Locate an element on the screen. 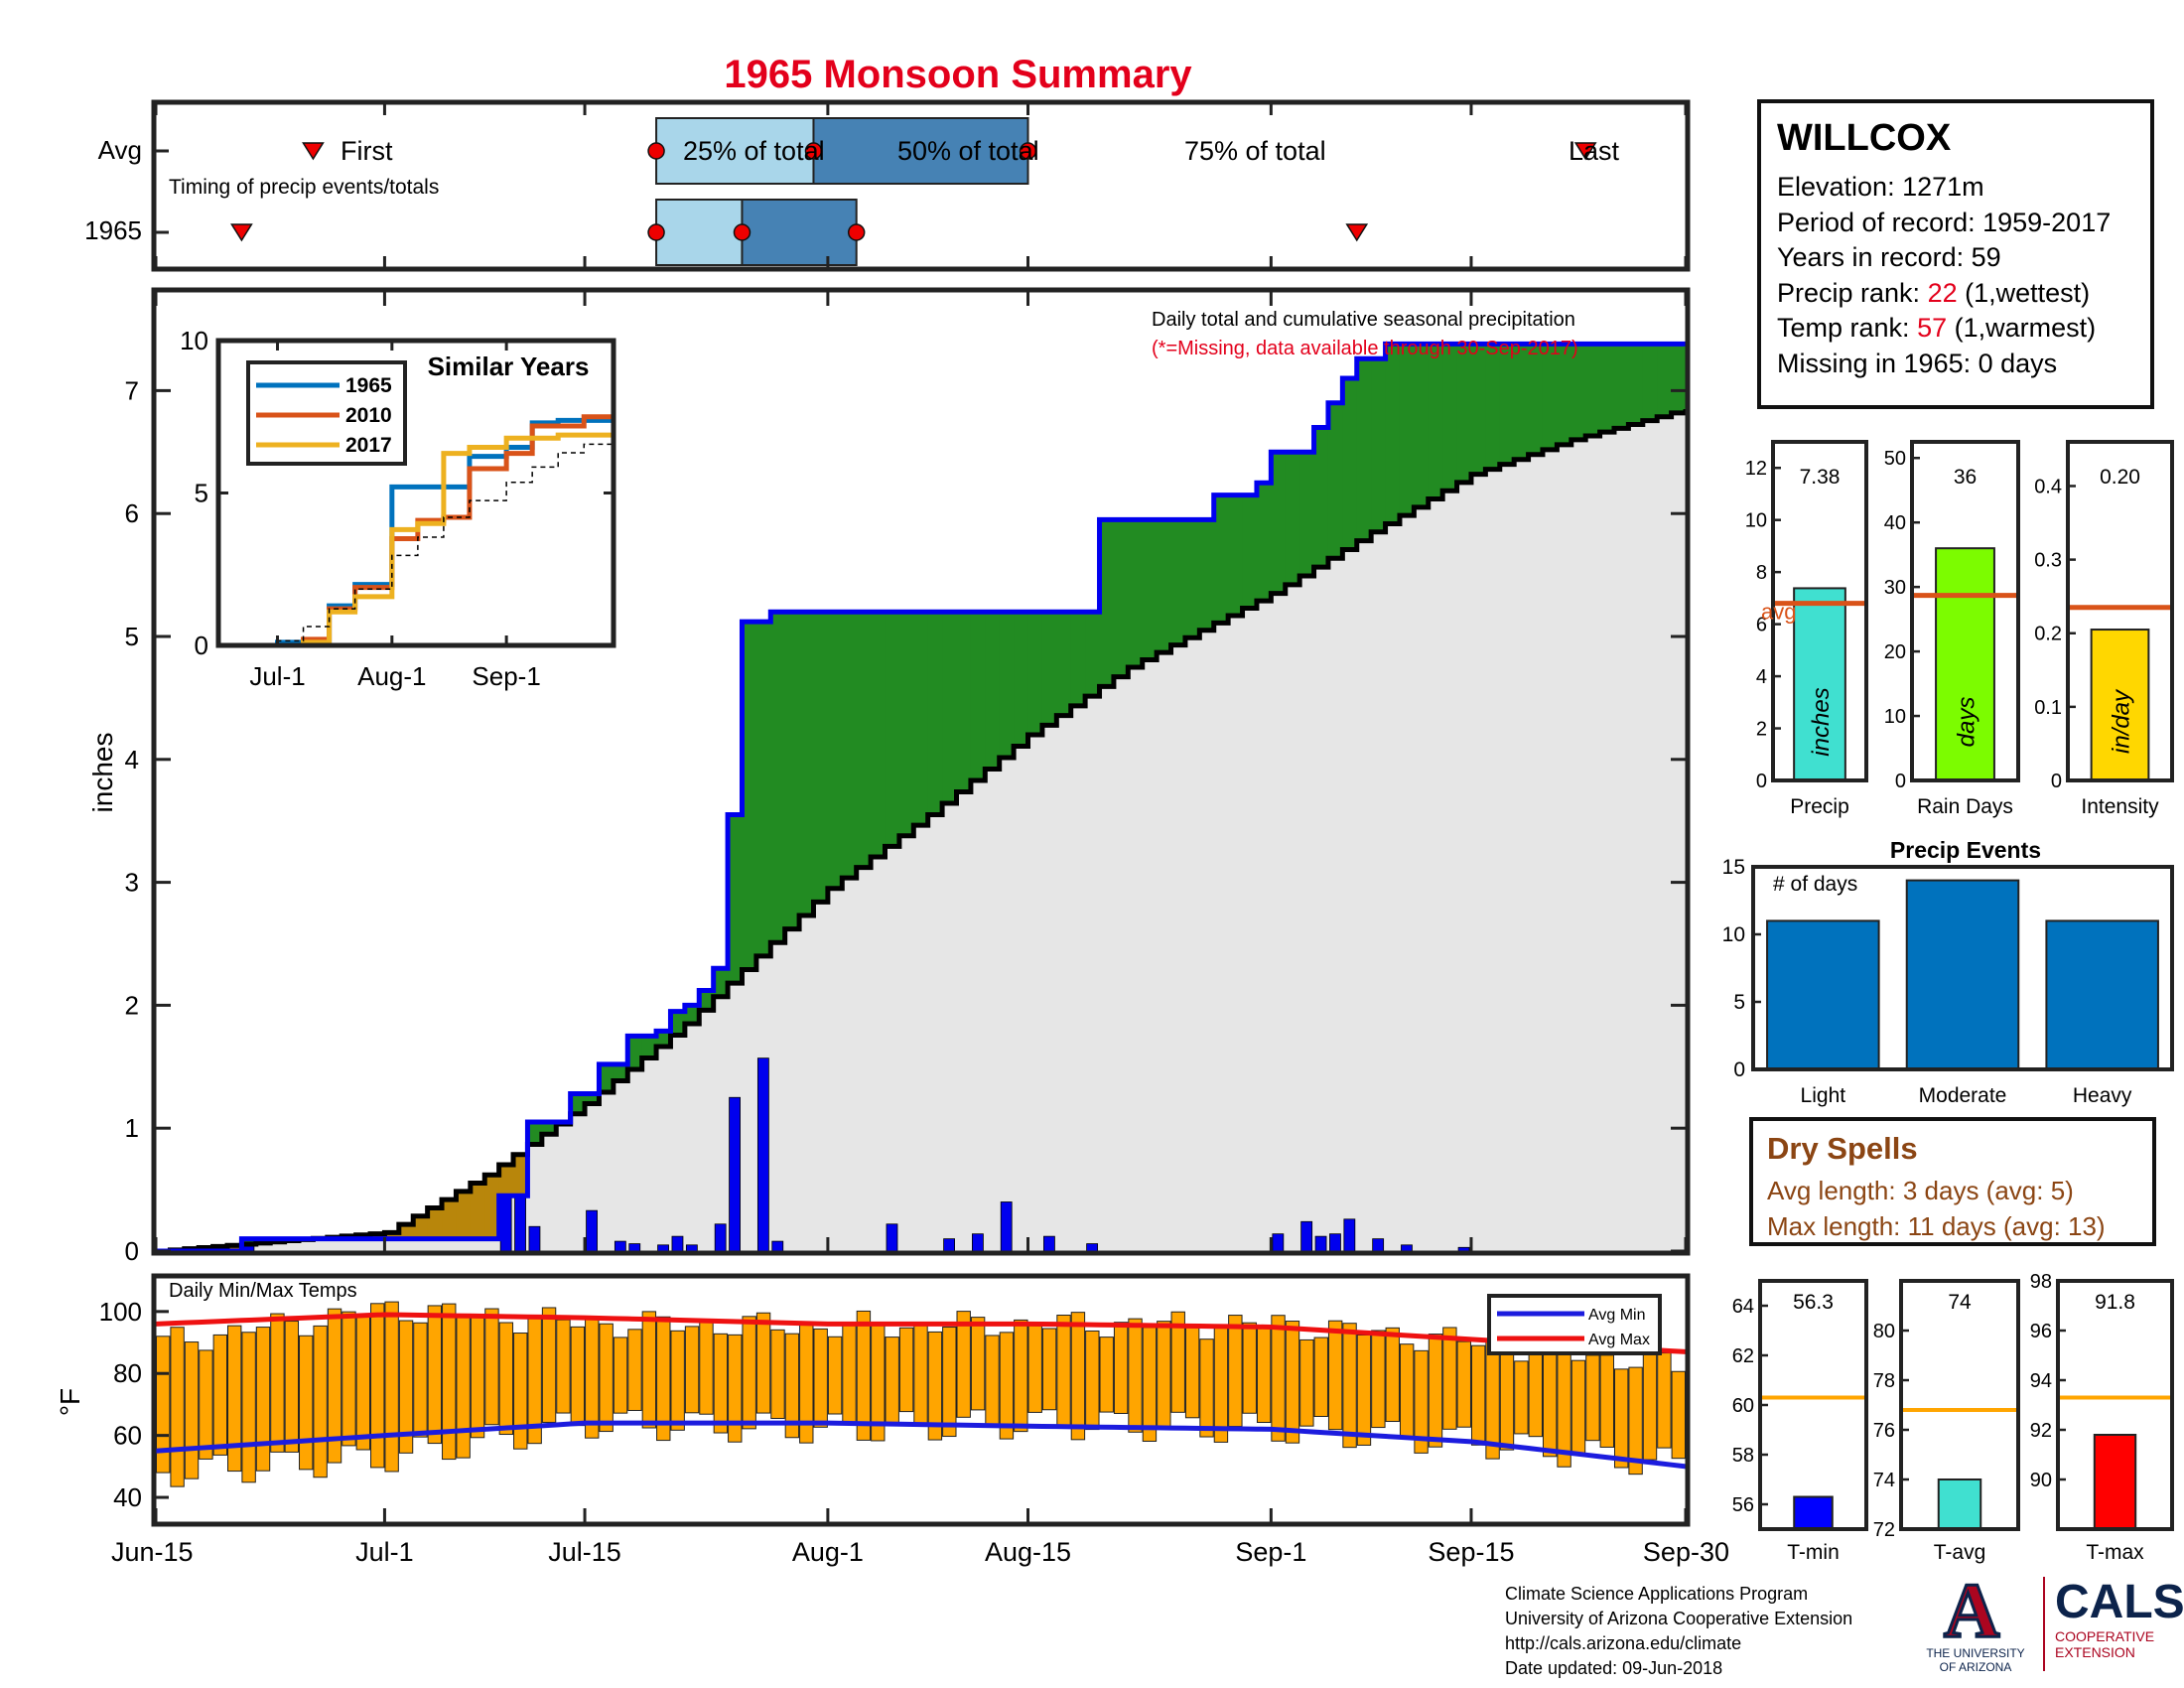  quantile-marker is located at coordinates (656, 151).